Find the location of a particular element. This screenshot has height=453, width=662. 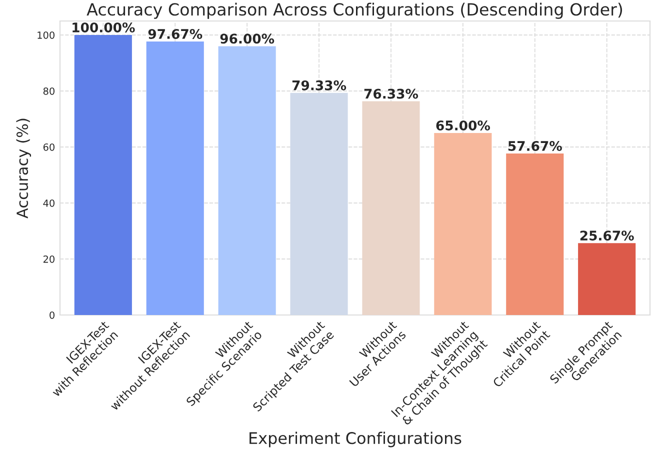

data-label: 97.67% is located at coordinates (175, 33).